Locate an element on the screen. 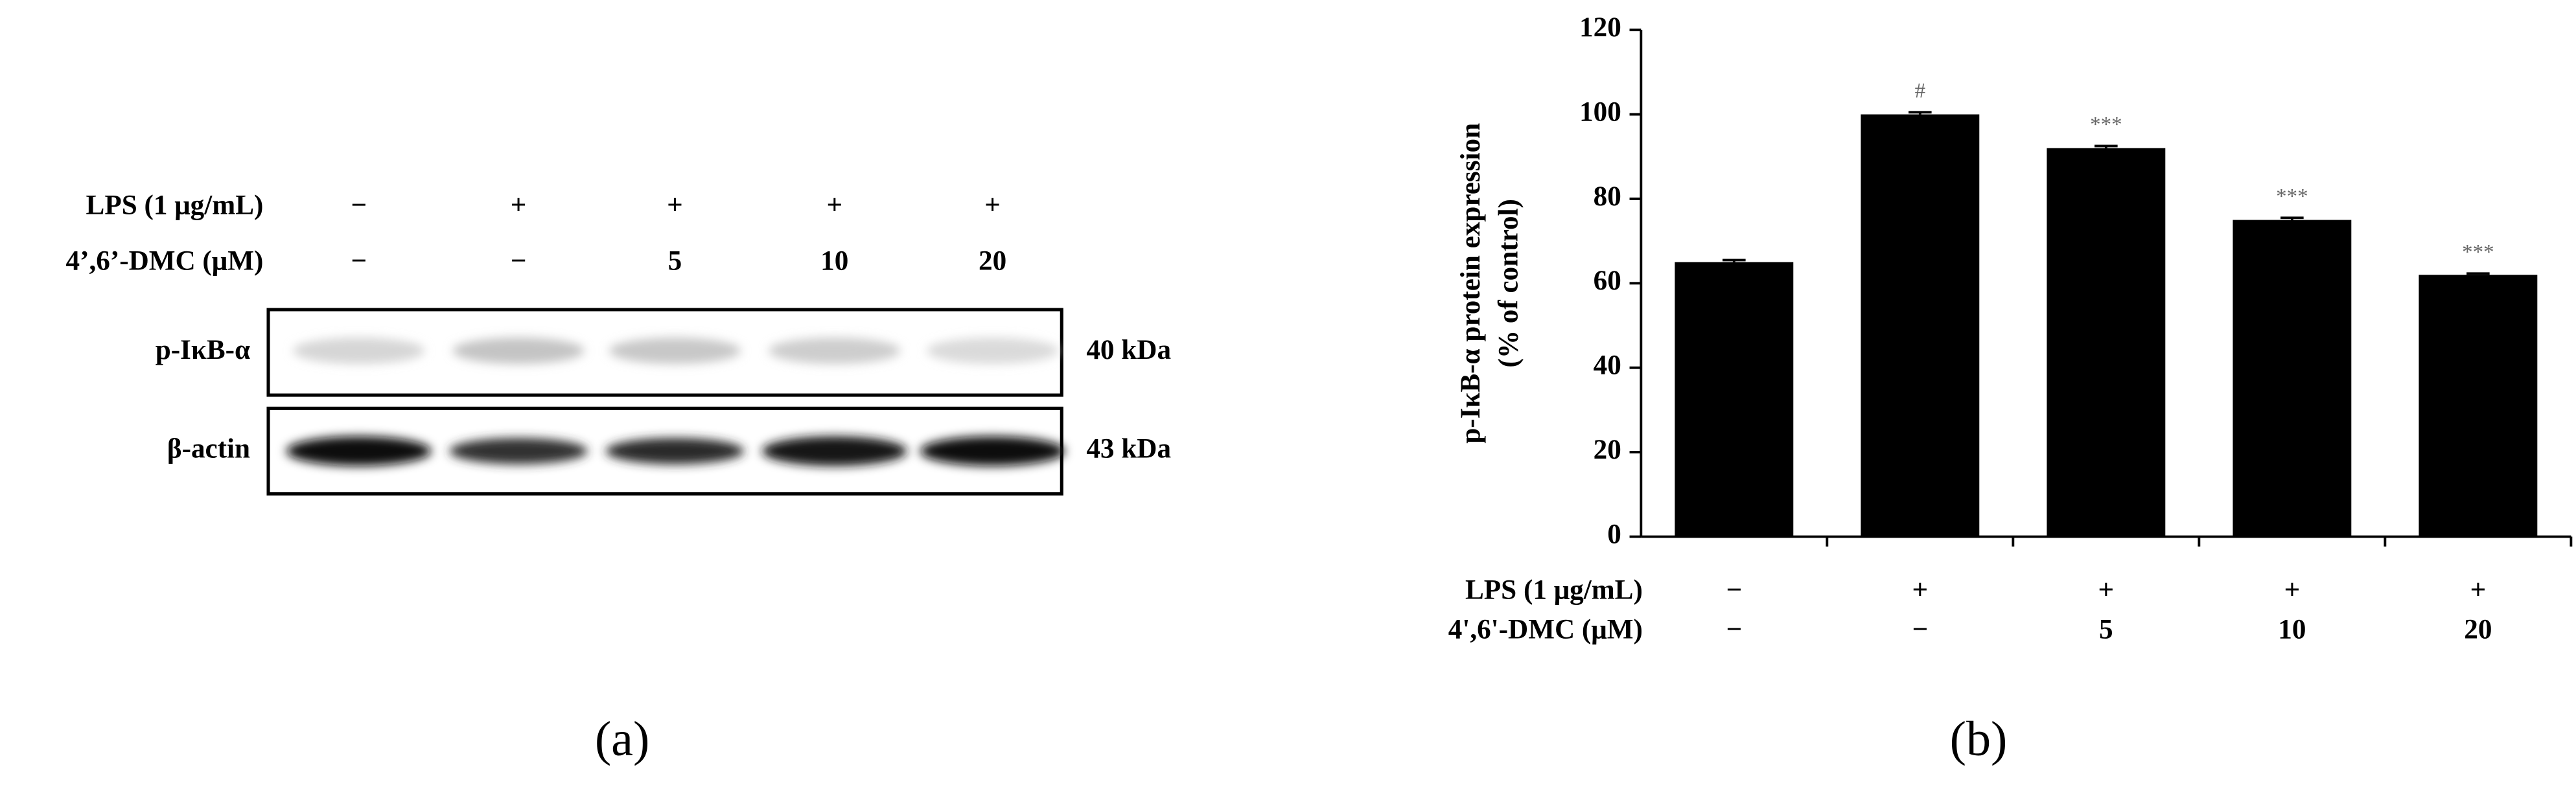 This screenshot has width=2576, height=787. y-tick-label: 80 is located at coordinates (1608, 196).